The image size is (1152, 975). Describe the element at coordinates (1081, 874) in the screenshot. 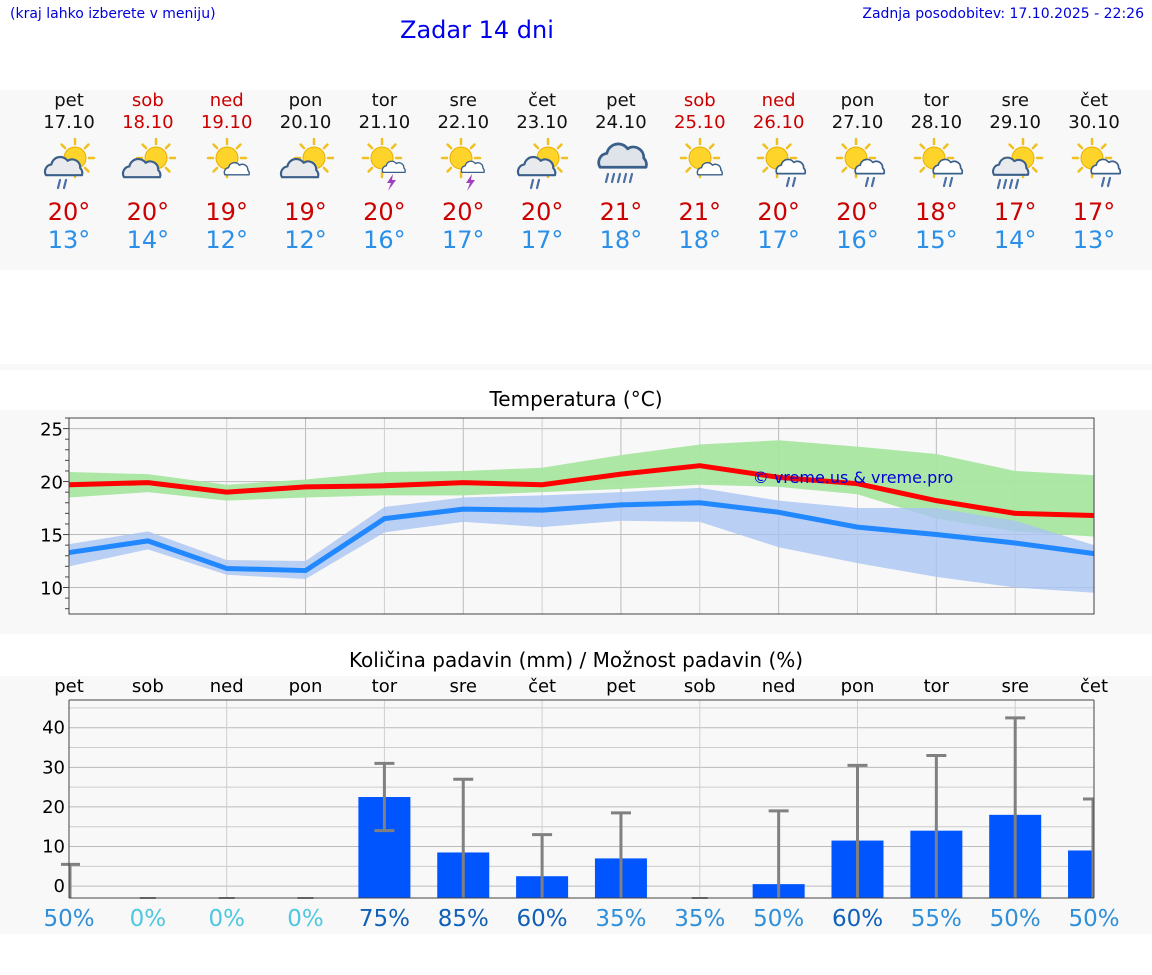

I see `precip-bar` at that location.